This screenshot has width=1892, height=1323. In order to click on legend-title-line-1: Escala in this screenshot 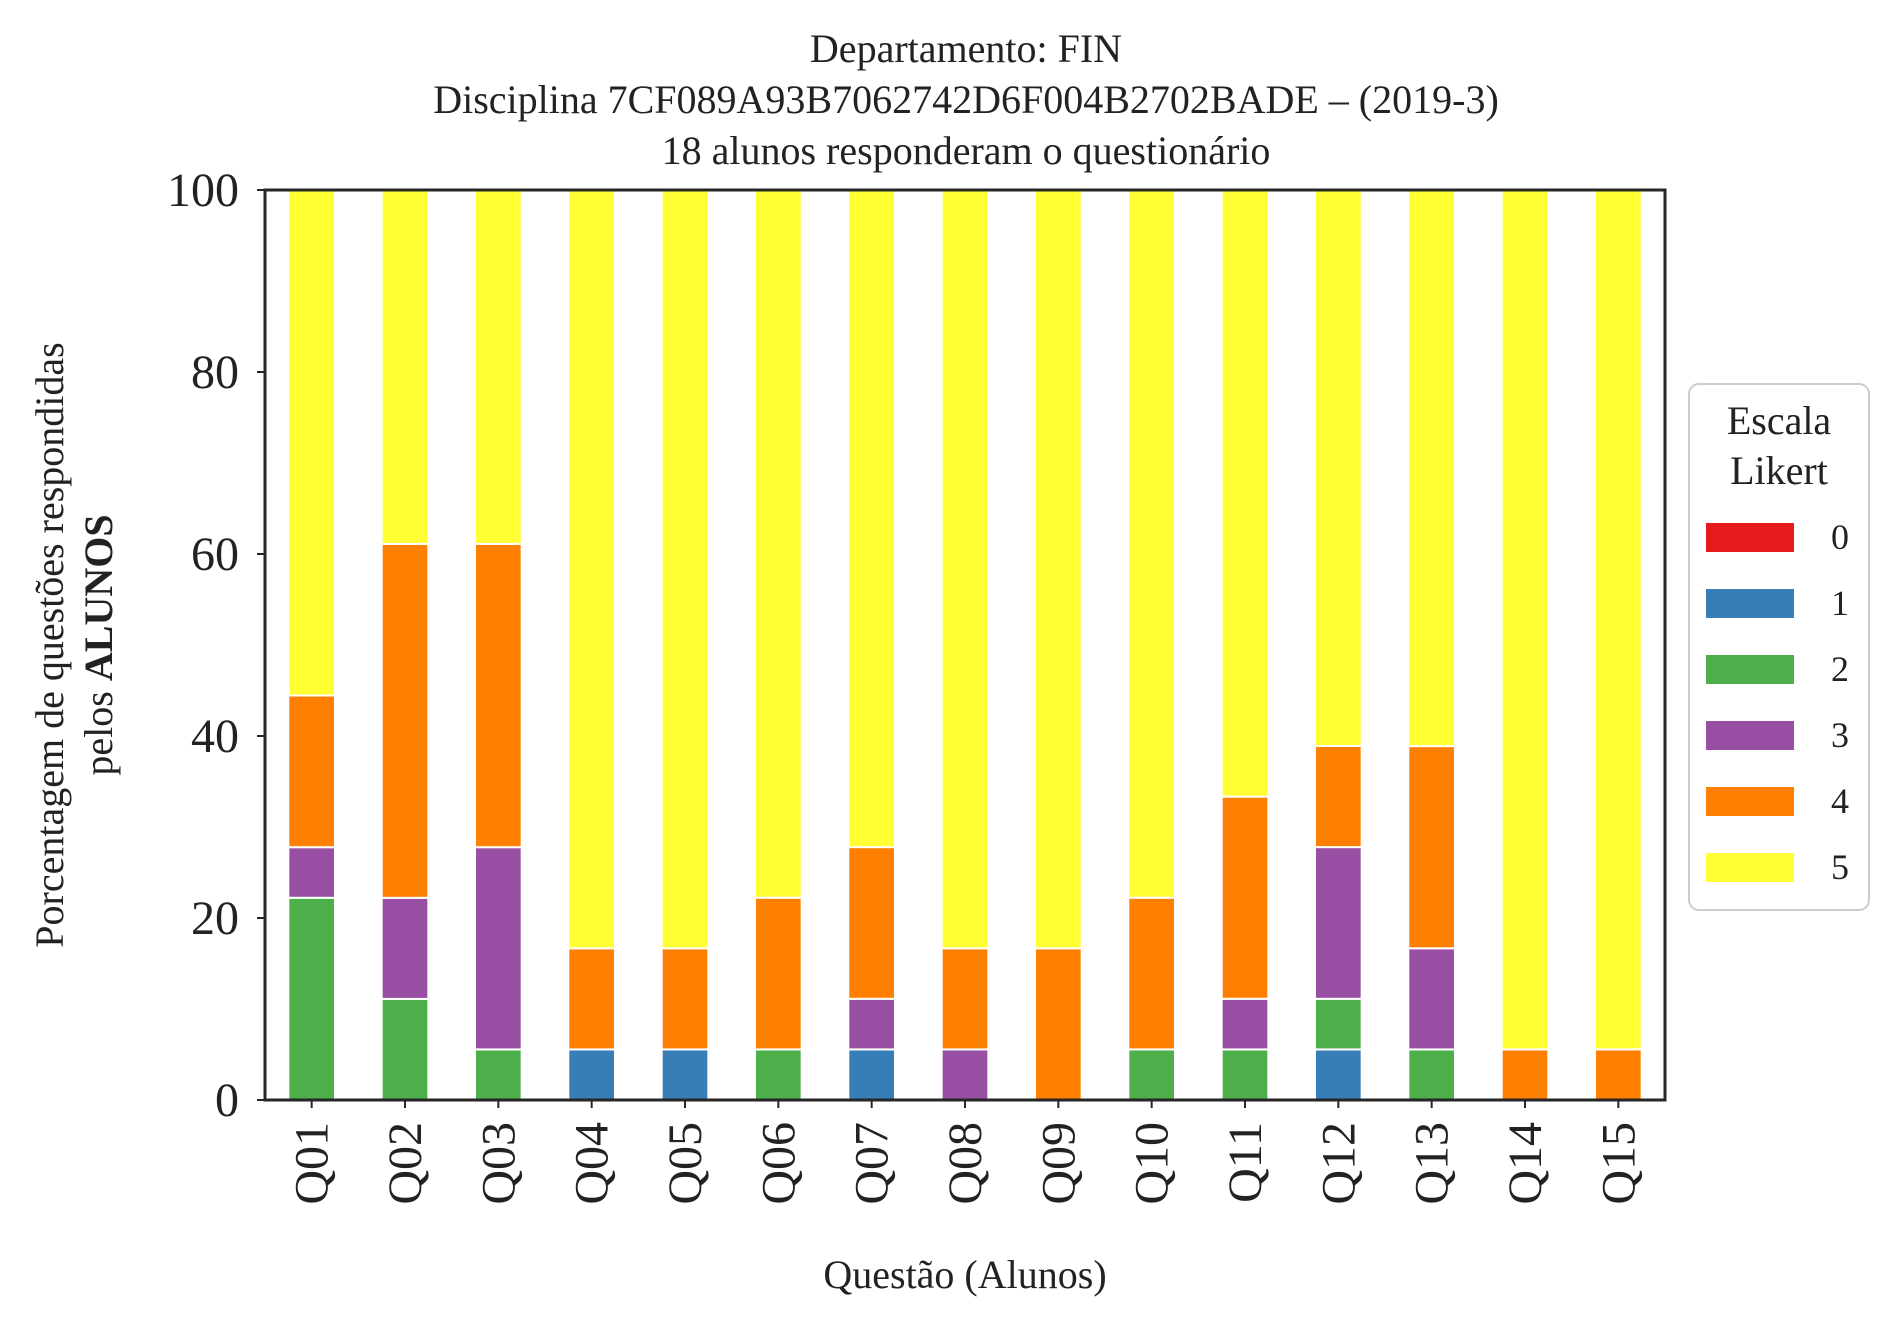, I will do `click(1779, 420)`.